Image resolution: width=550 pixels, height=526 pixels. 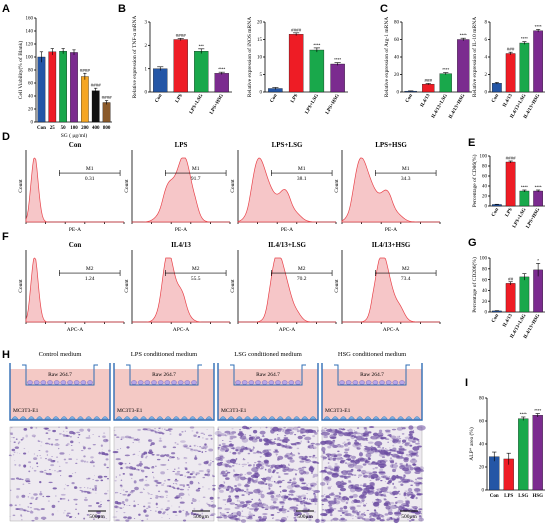 What do you see at coordinates (85, 99) in the screenshot?
I see `bar` at bounding box center [85, 99].